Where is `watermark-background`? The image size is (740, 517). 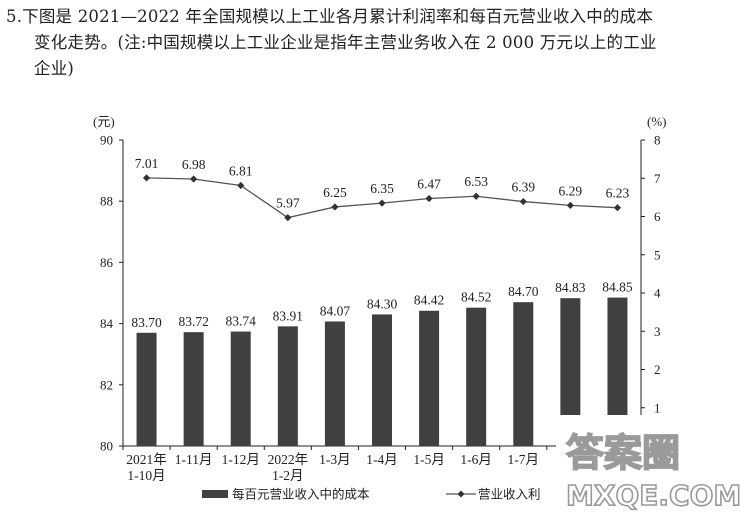
watermark-background is located at coordinates (648, 466).